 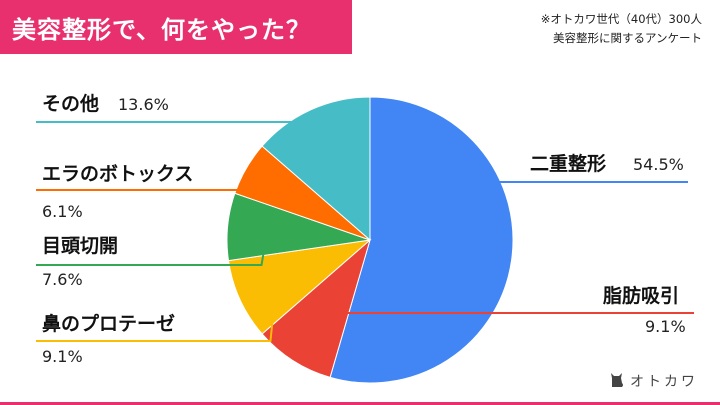 I want to click on brand-logo: オトカワ, so click(x=654, y=381).